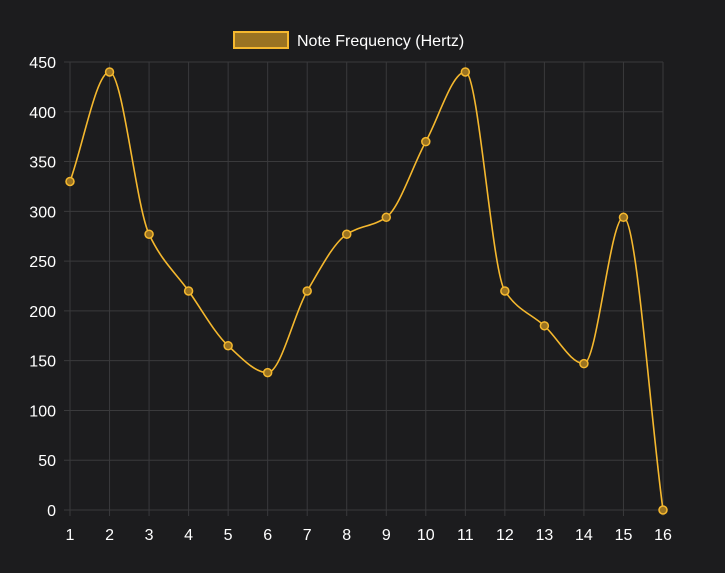 The width and height of the screenshot is (725, 573). What do you see at coordinates (426, 535) in the screenshot?
I see `x-tick-label: 10` at bounding box center [426, 535].